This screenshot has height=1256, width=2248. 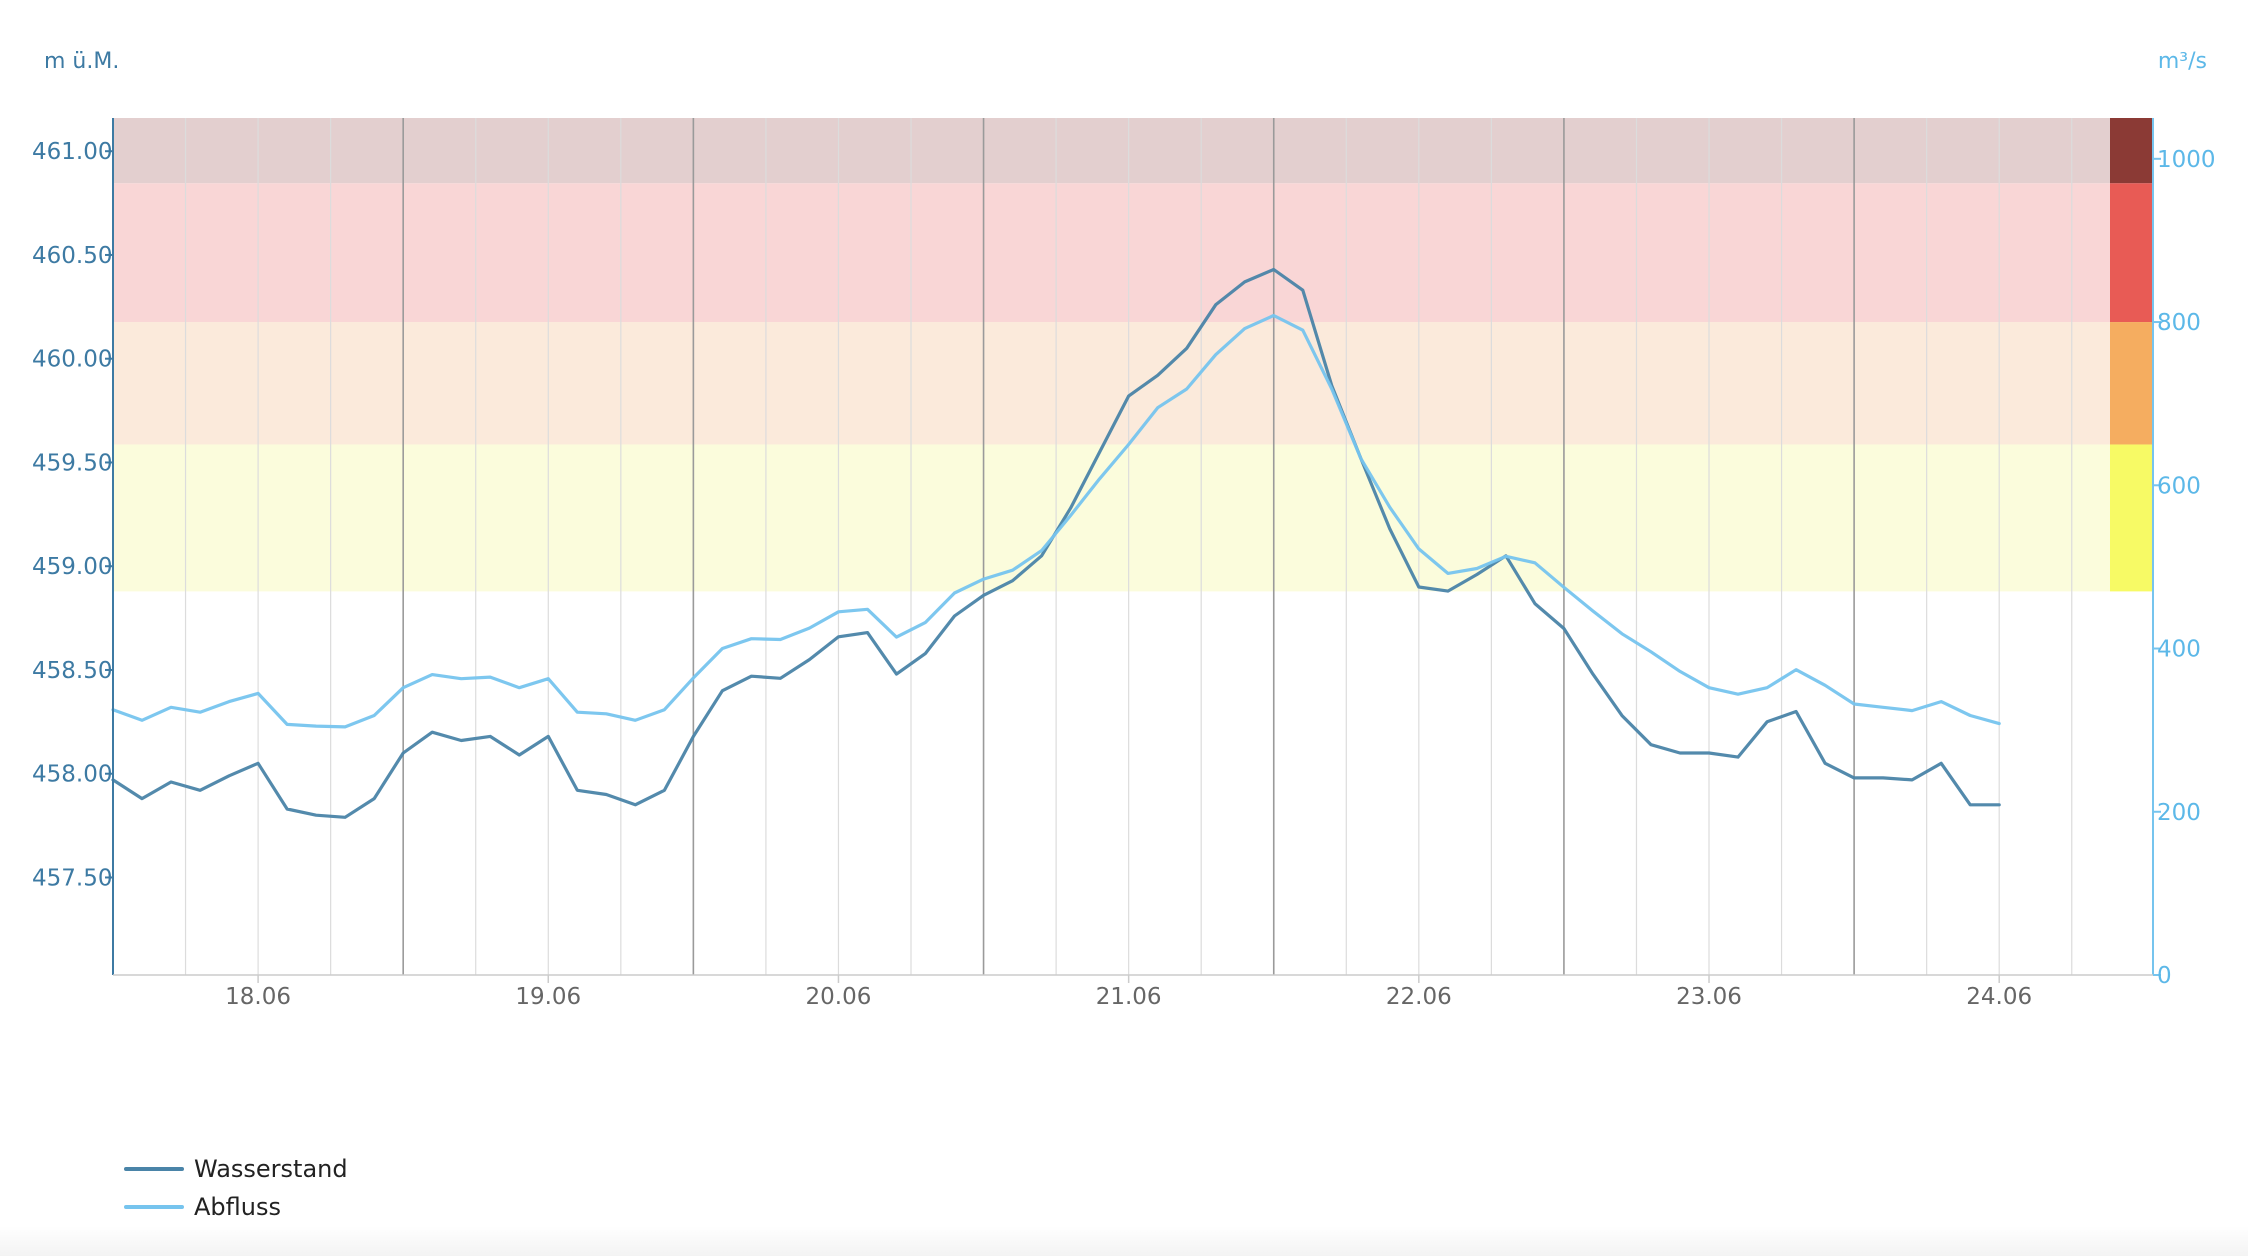 What do you see at coordinates (548, 997) in the screenshot?
I see `x-tick-label-1: 19.06` at bounding box center [548, 997].